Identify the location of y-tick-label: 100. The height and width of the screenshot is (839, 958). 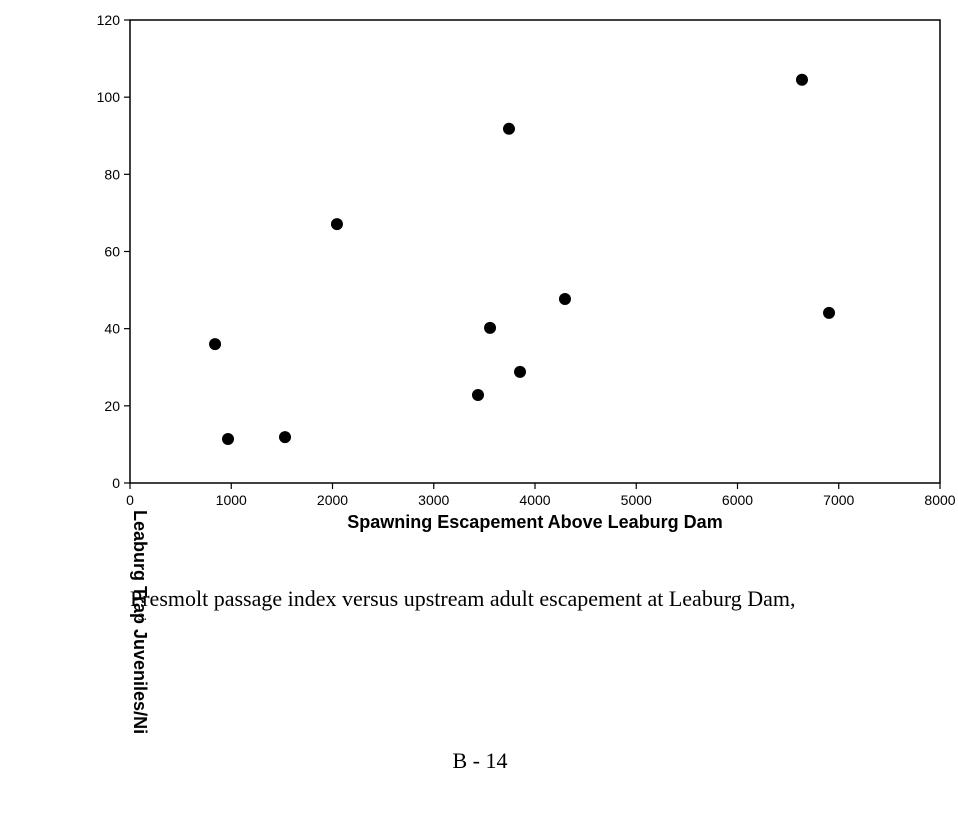
(109, 97).